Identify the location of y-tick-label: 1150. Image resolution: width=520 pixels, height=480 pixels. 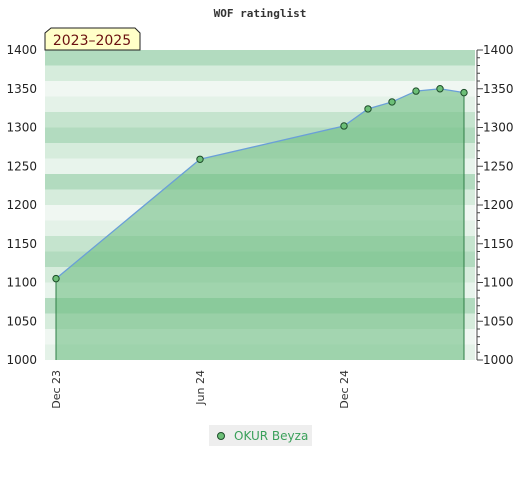
(21, 244).